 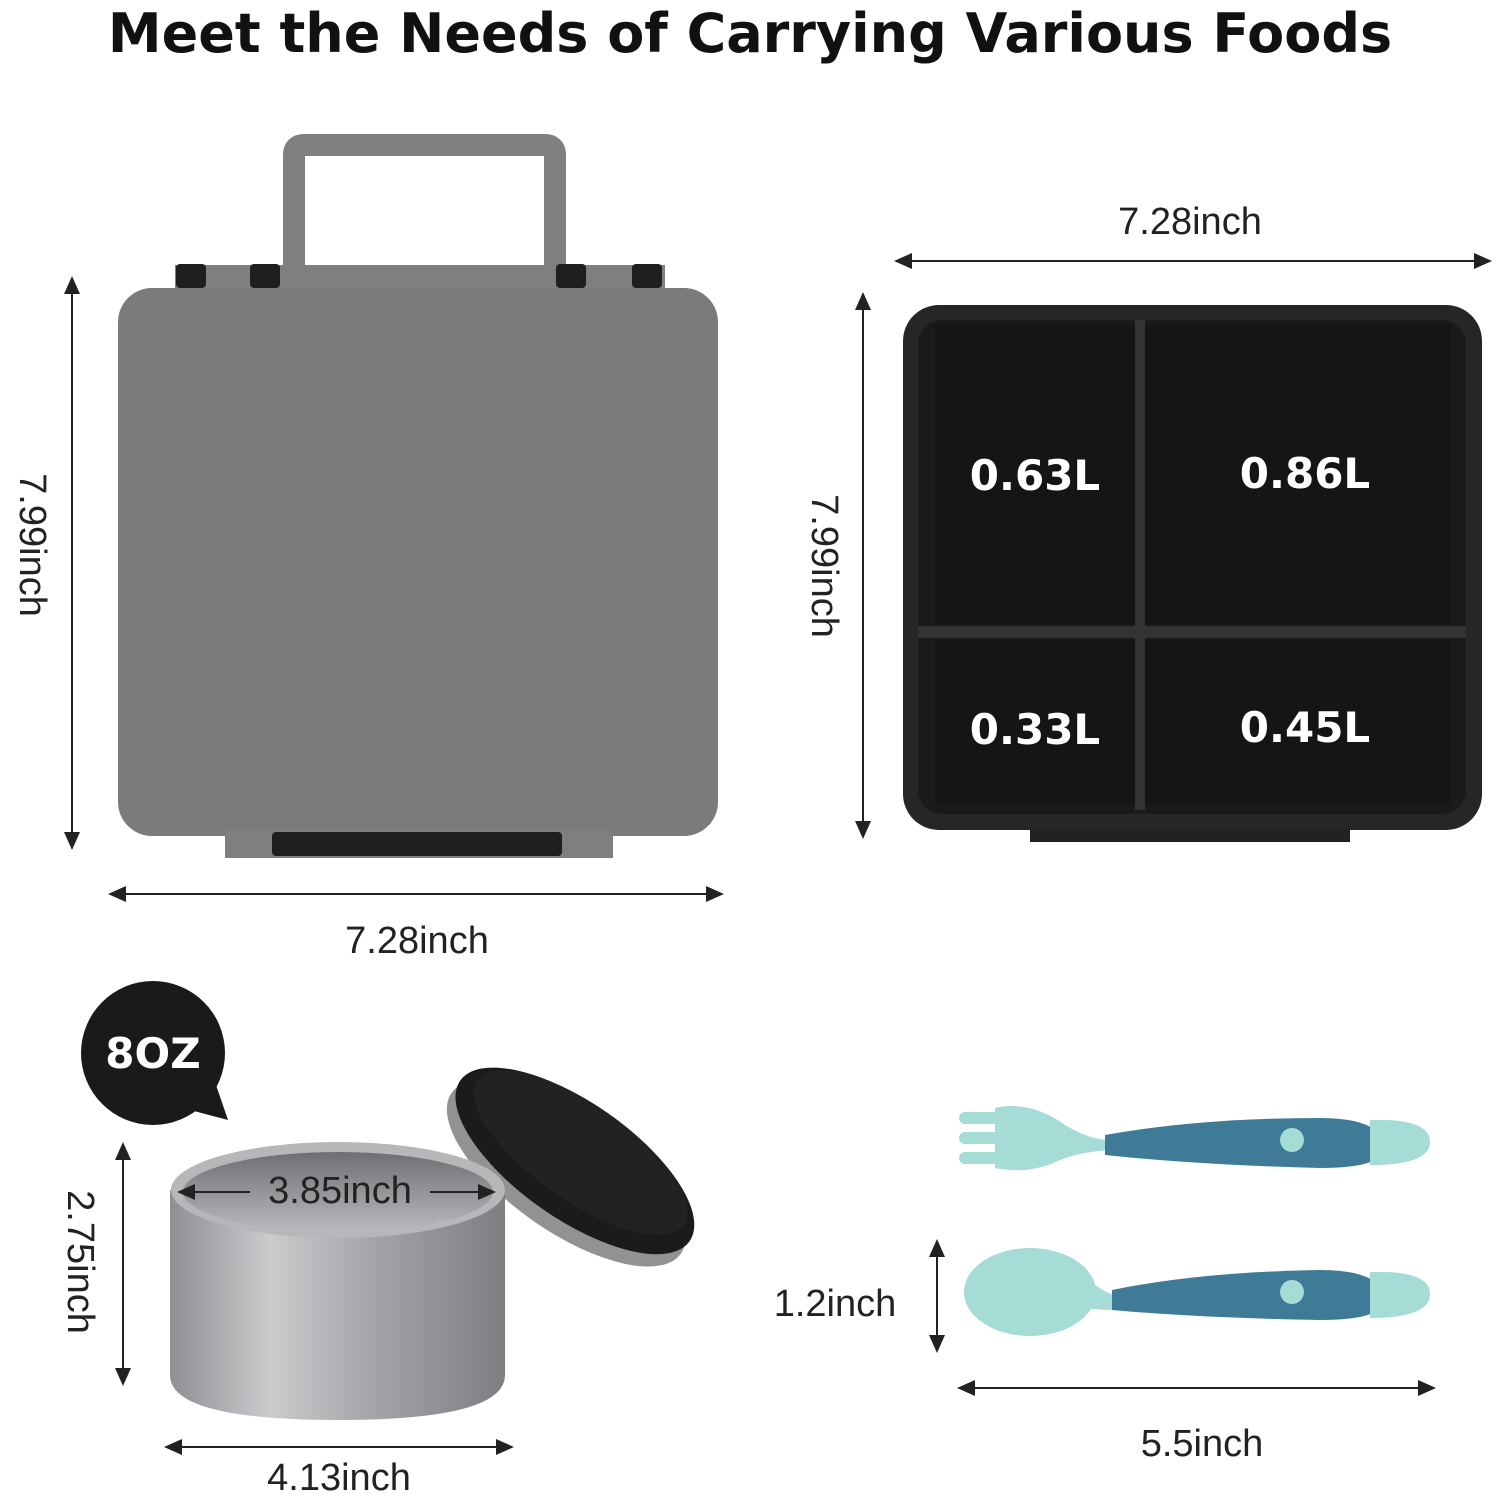 I want to click on page-title: Meet the Needs of Carrying Various Foods, so click(x=750, y=33).